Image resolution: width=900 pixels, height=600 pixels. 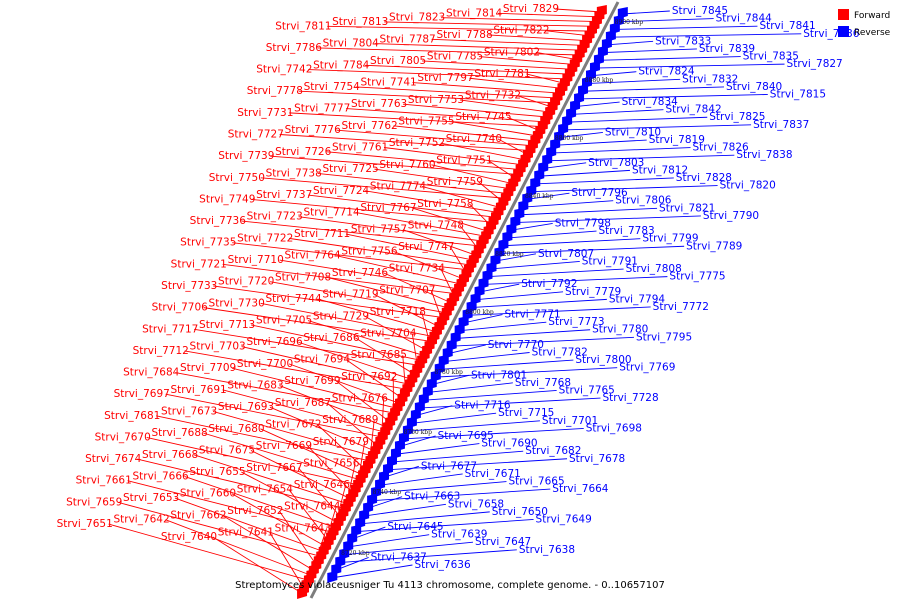 What do you see at coordinates (520, 512) in the screenshot?
I see `gene-label-strvi-7650: Strvi_7650` at bounding box center [520, 512].